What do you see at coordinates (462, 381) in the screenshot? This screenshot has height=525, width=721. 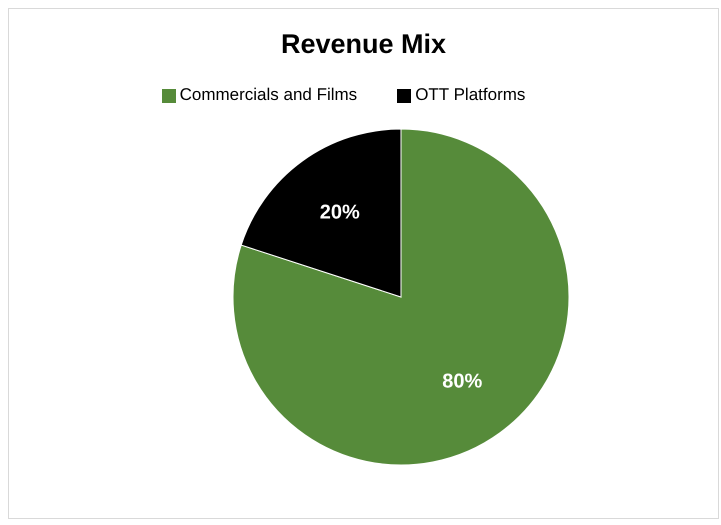 I see `data-label: 80%` at bounding box center [462, 381].